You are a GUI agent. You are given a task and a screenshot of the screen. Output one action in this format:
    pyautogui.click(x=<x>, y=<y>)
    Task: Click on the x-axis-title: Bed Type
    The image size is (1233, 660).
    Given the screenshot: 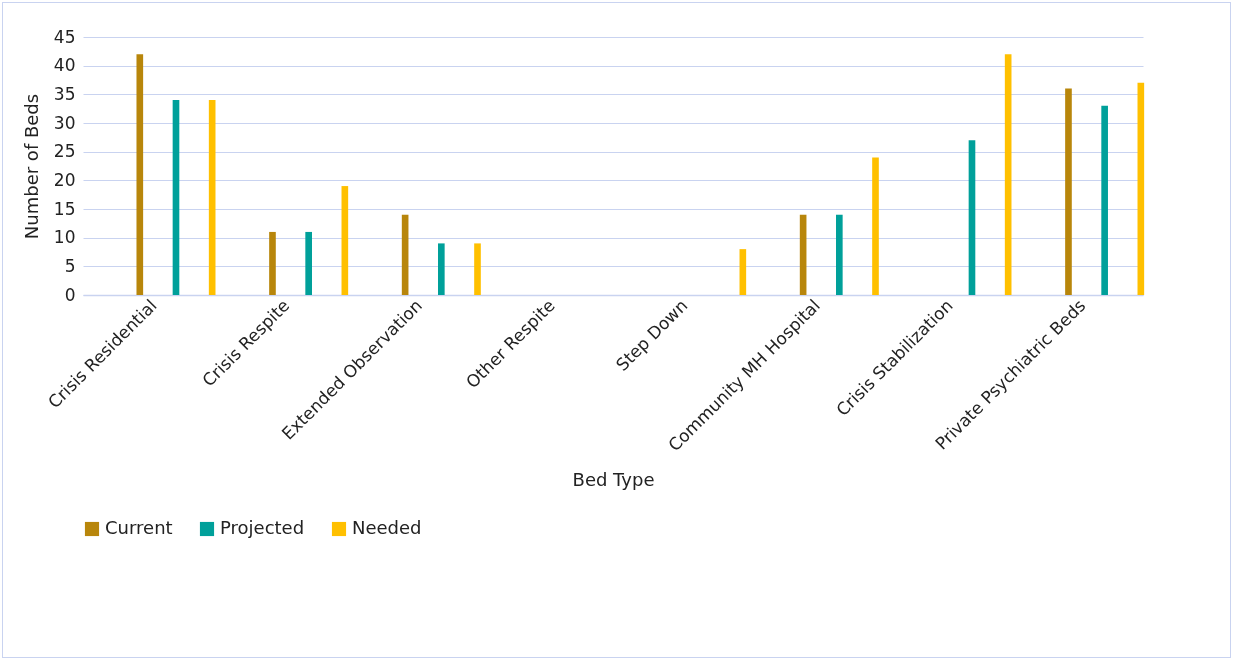 What is the action you would take?
    pyautogui.click(x=613, y=480)
    